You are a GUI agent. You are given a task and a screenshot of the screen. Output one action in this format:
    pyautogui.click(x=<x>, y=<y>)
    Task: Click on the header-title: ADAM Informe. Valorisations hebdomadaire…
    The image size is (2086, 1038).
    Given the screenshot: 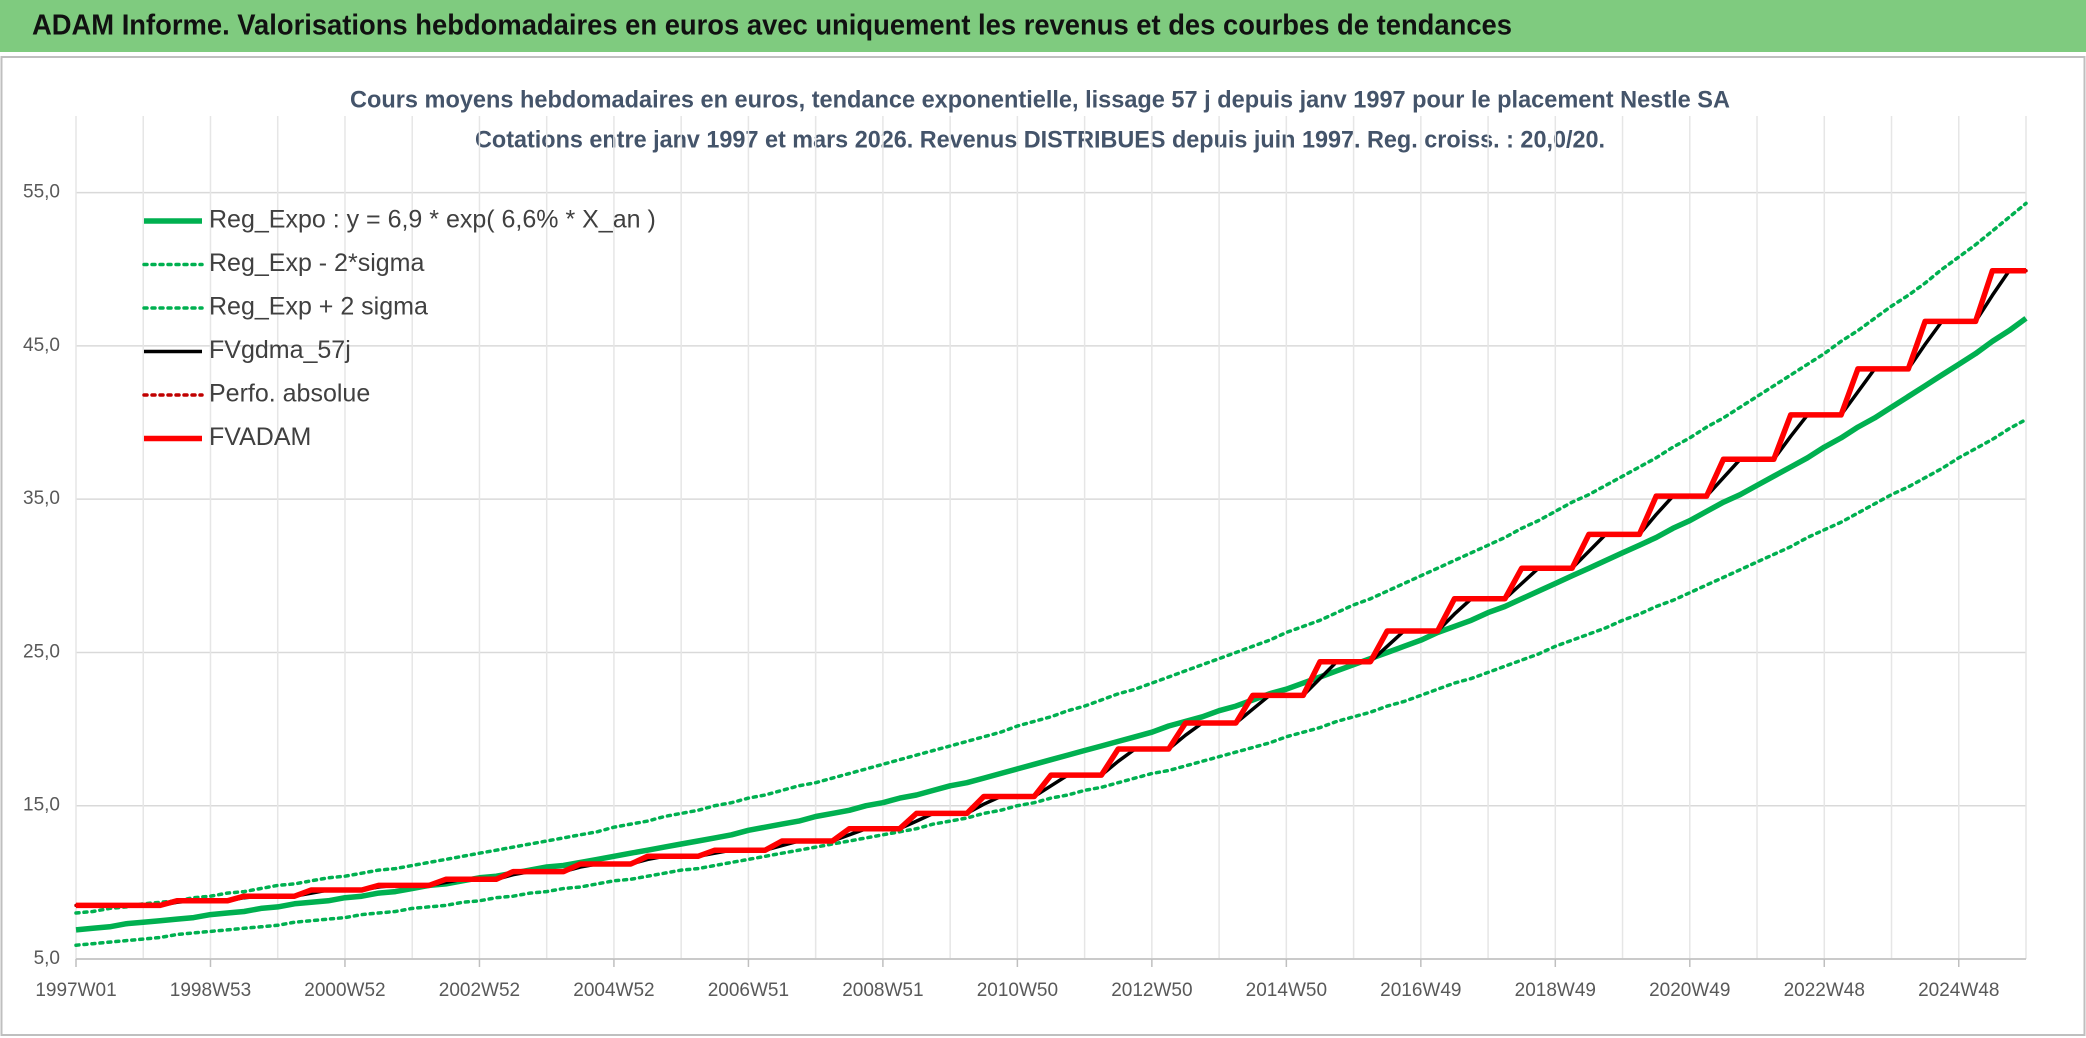 What is the action you would take?
    pyautogui.click(x=772, y=26)
    